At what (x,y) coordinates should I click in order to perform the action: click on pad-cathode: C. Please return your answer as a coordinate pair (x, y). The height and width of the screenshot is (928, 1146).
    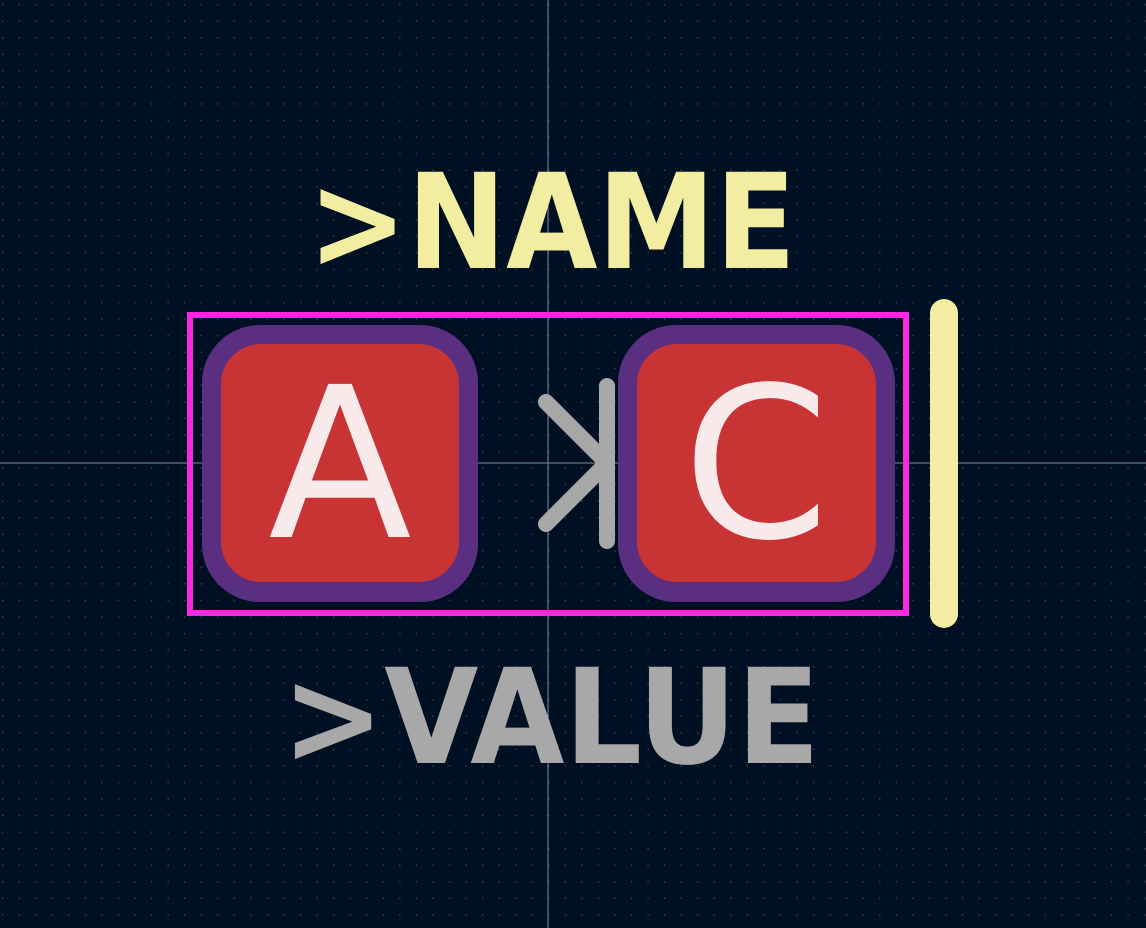
    Looking at the image, I should click on (756, 463).